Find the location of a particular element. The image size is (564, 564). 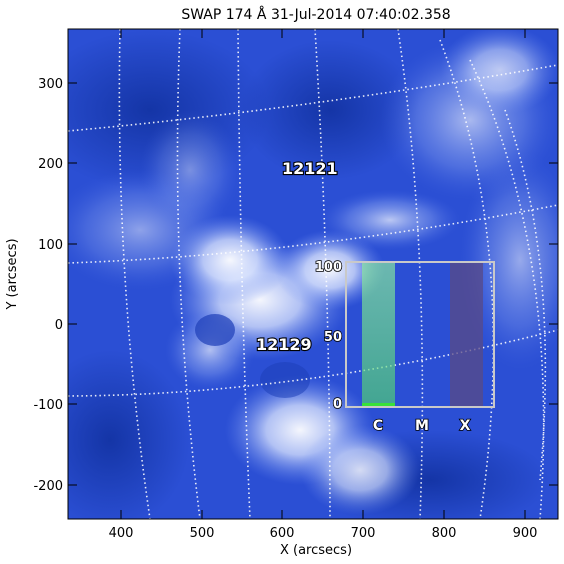

x-tick-700: 700 is located at coordinates (363, 533).